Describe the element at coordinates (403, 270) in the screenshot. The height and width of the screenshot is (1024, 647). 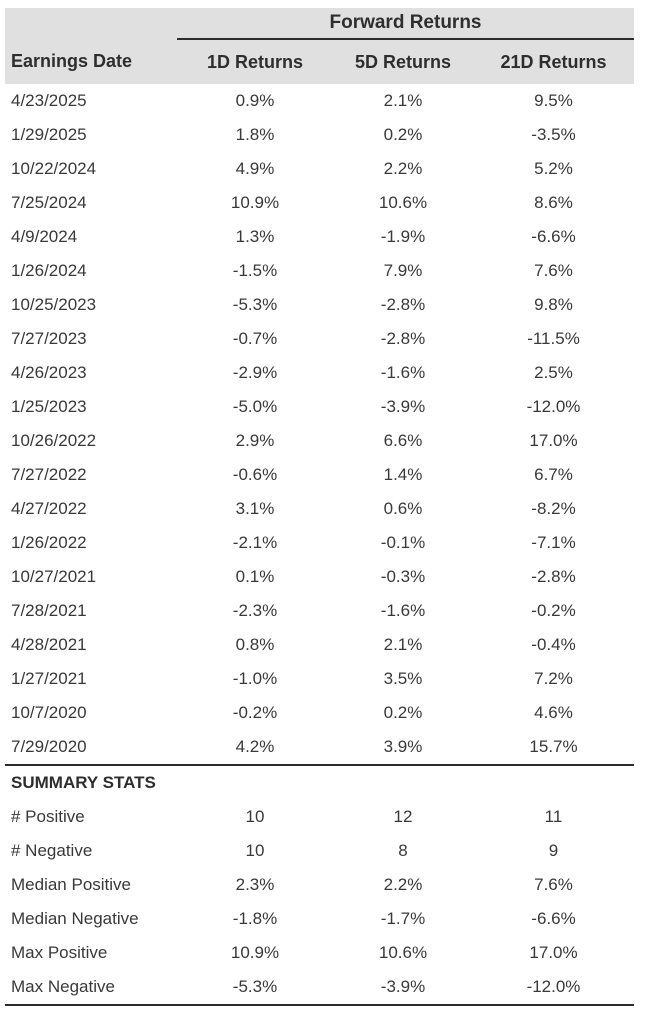
I see `return-value-cell: 7.9%` at that location.